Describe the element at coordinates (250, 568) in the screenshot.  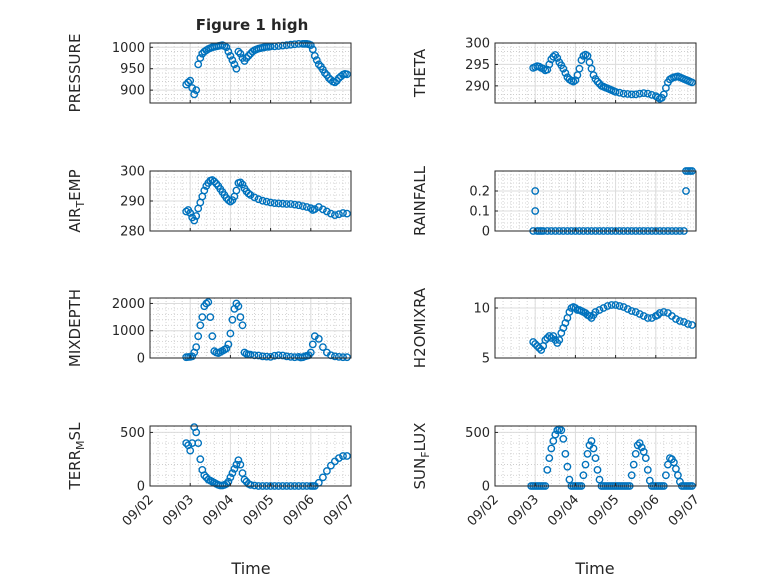
I see `x-axis-label-left: Time` at that location.